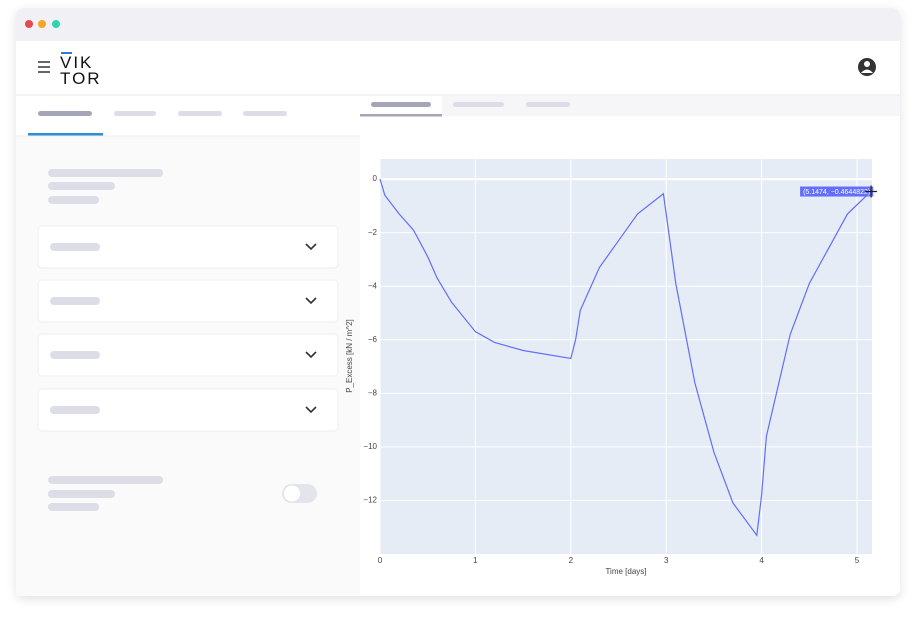 Image resolution: width=916 pixels, height=621 pixels. What do you see at coordinates (666, 560) in the screenshot?
I see `x-tick-label: 3` at bounding box center [666, 560].